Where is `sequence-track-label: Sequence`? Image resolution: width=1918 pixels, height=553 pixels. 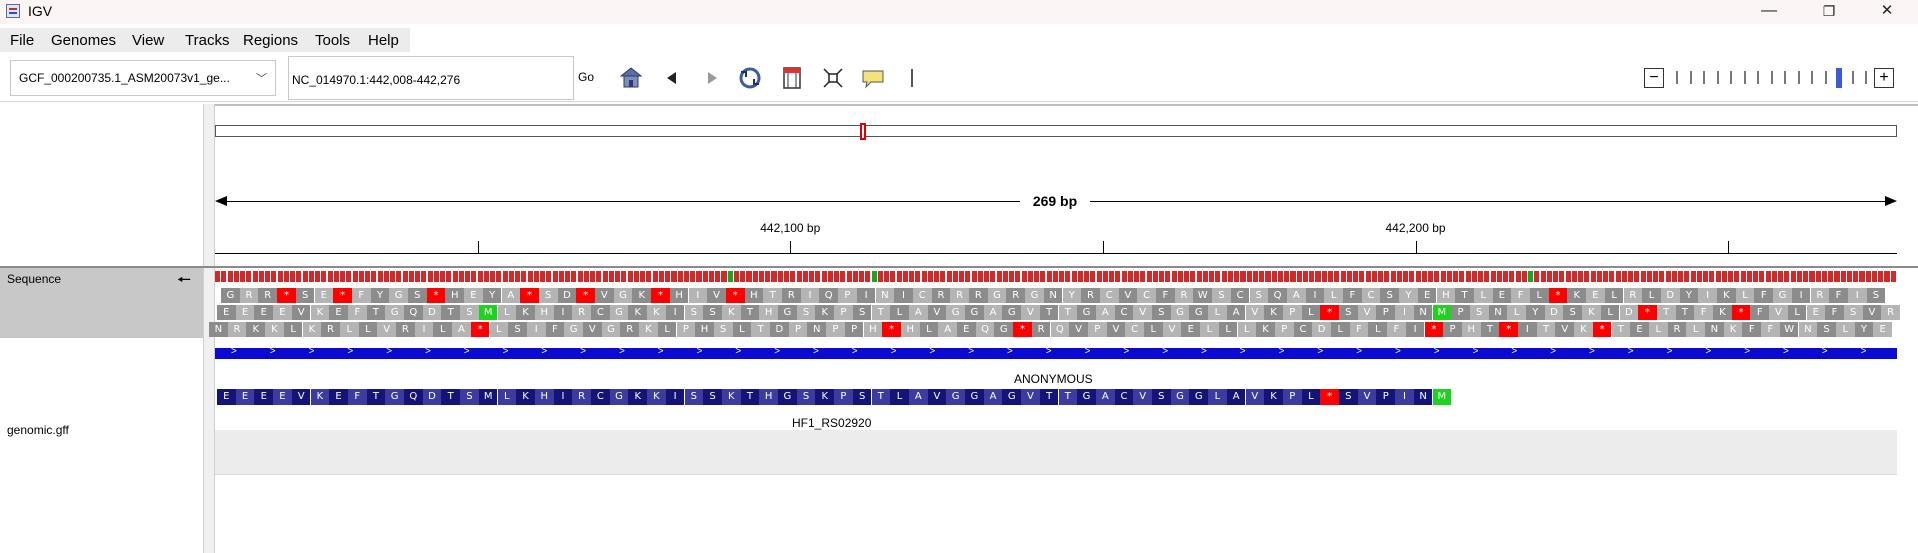
sequence-track-label: Sequence is located at coordinates (34, 279).